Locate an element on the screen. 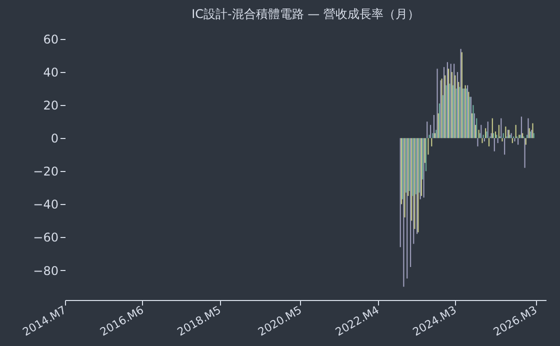  y-tick-label: 20 is located at coordinates (50, 105).